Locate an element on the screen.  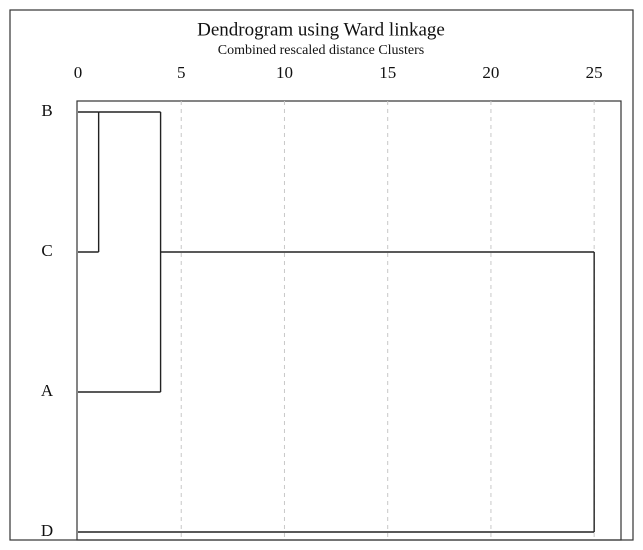
leaf-label: B is located at coordinates (46, 110).